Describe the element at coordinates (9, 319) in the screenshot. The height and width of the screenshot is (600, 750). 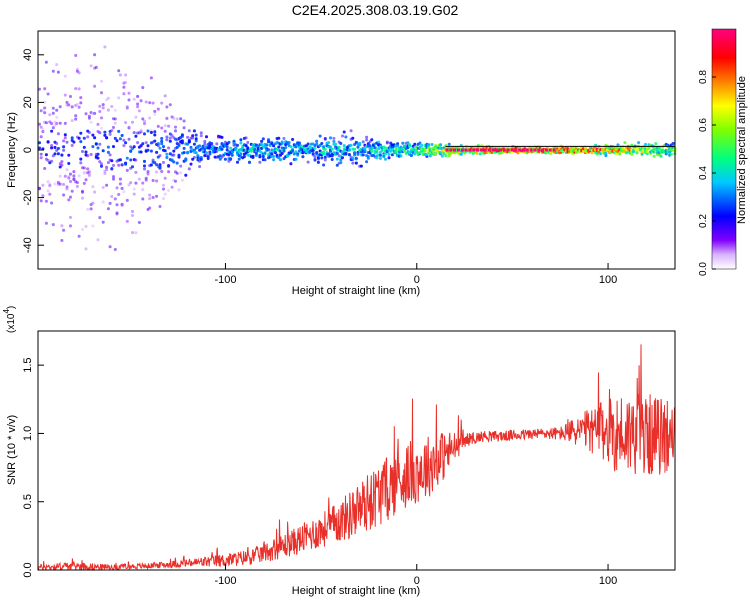
I see `snr-multiplier: (x104)` at that location.